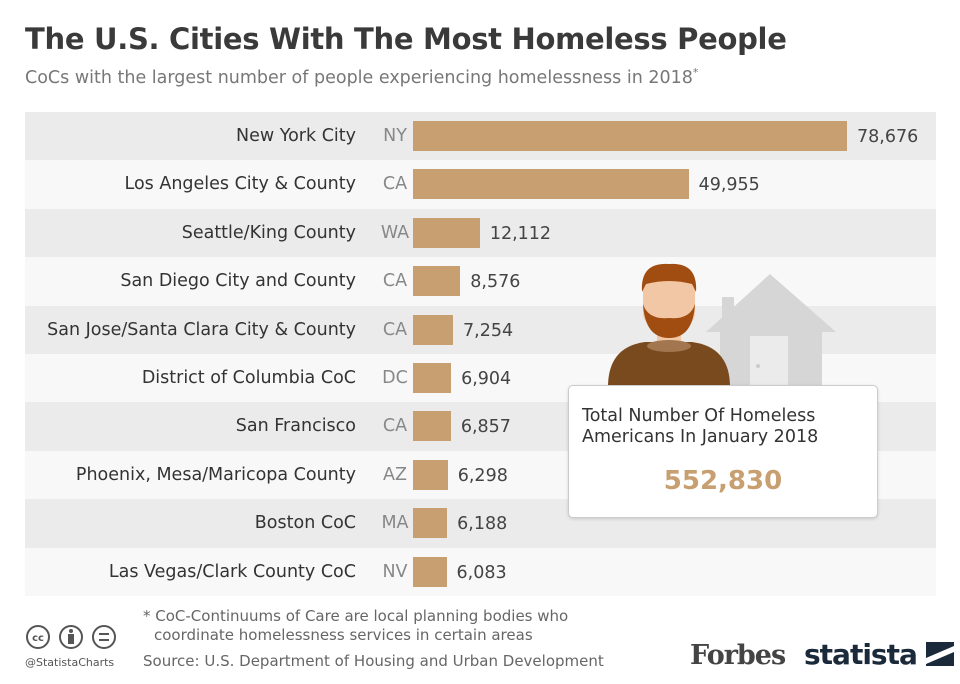  Describe the element at coordinates (395, 474) in the screenshot. I see `state-label: AZ` at that location.